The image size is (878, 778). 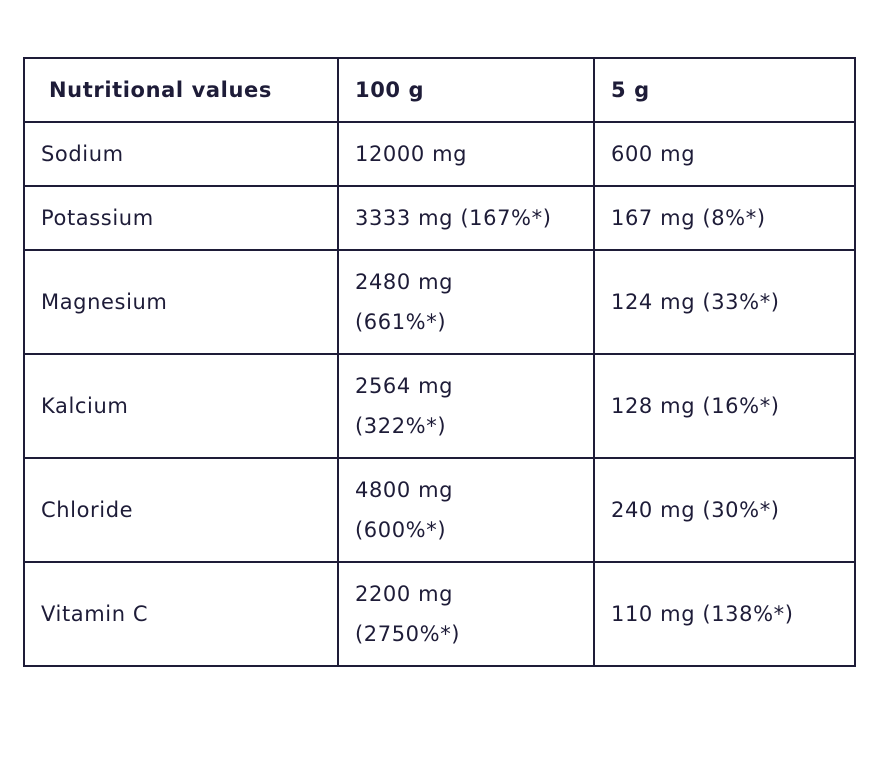 I want to click on table-cell: 4800 mg (600%*), so click(x=466, y=510).